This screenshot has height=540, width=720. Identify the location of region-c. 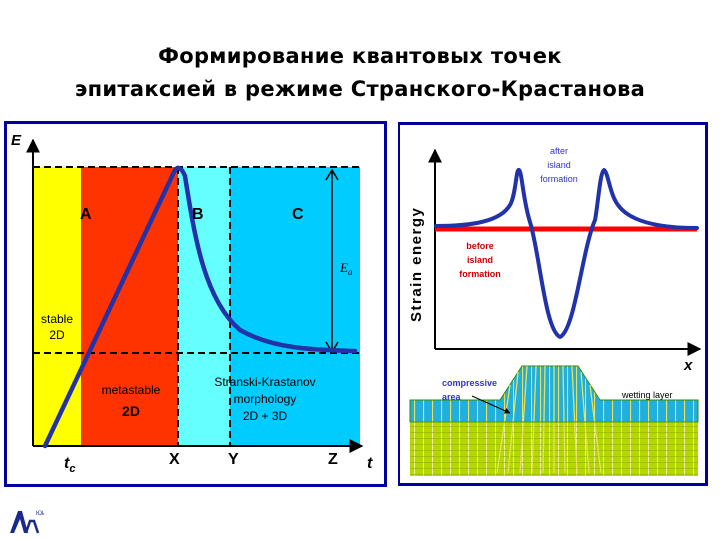
(295, 306).